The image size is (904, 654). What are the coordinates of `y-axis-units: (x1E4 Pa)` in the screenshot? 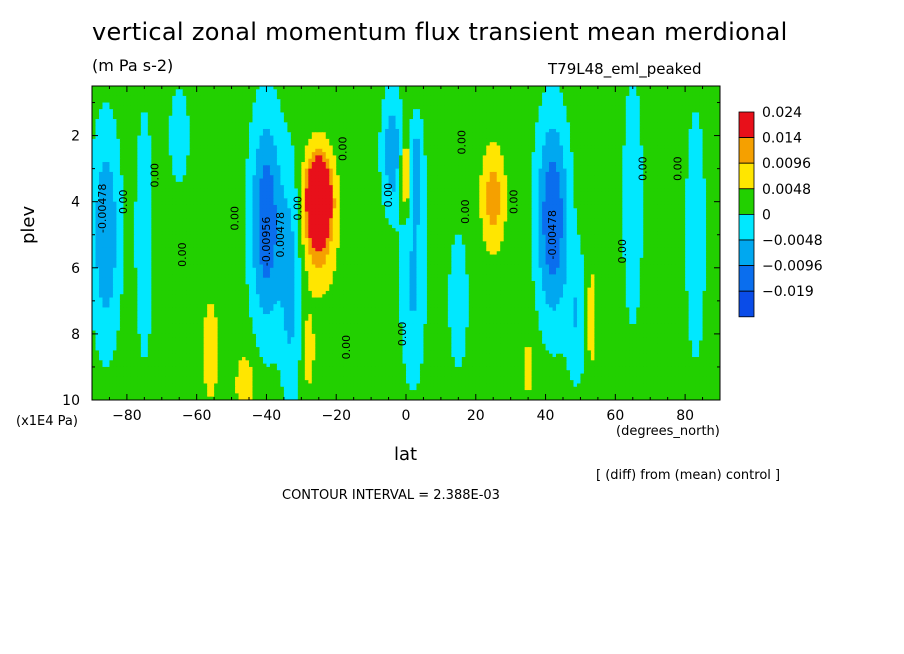 It's located at (47, 421).